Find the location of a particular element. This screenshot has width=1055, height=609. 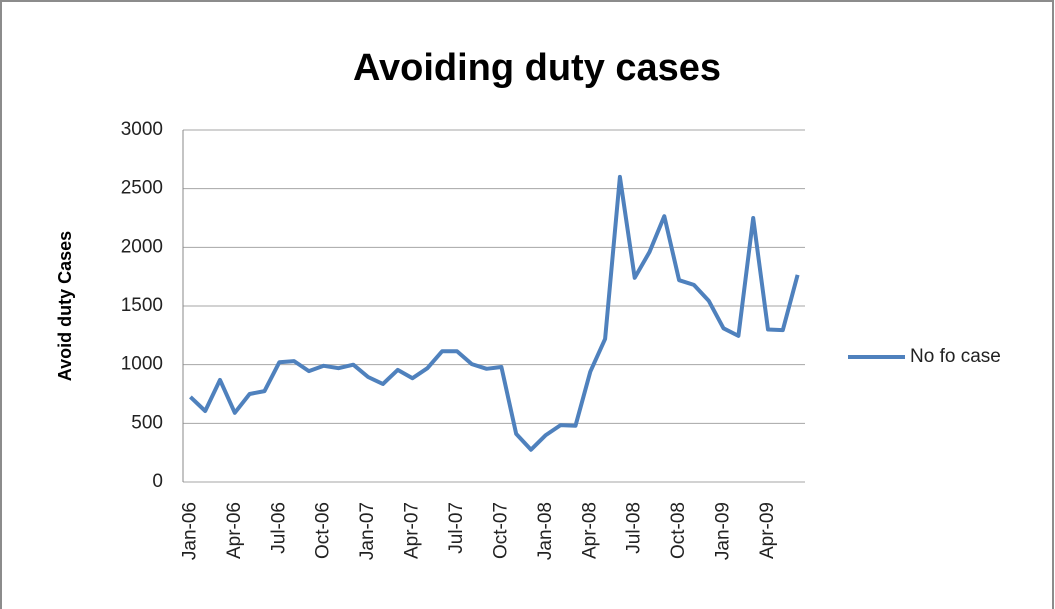

y-tick-label: 3000 is located at coordinates (142, 129).